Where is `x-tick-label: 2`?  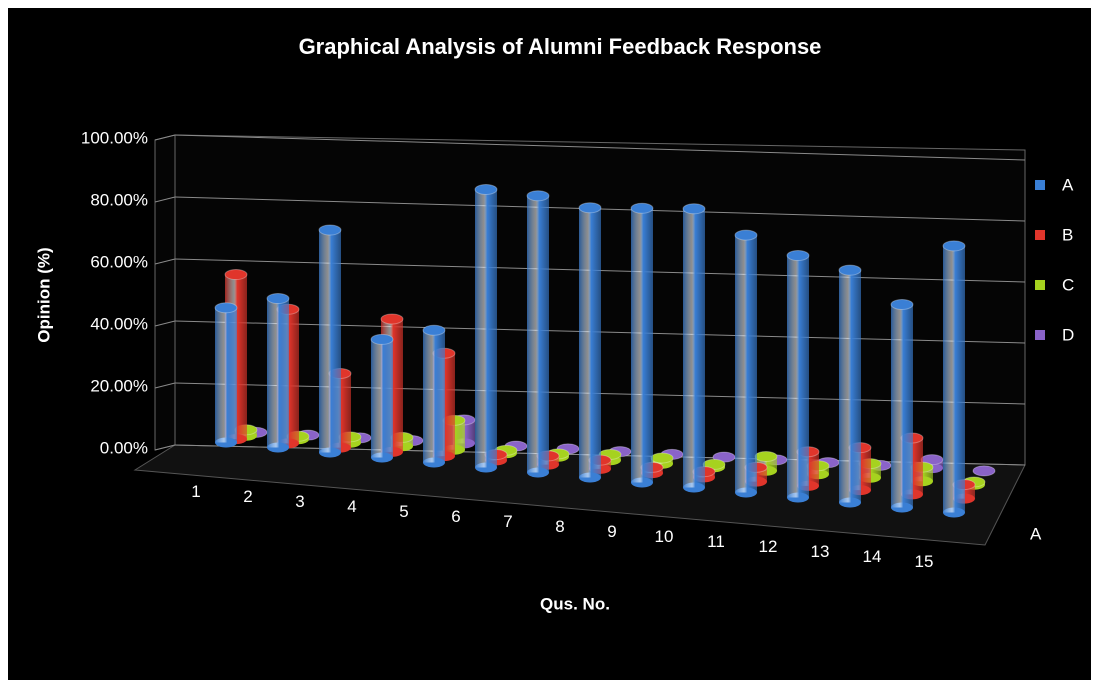 x-tick-label: 2 is located at coordinates (247, 496).